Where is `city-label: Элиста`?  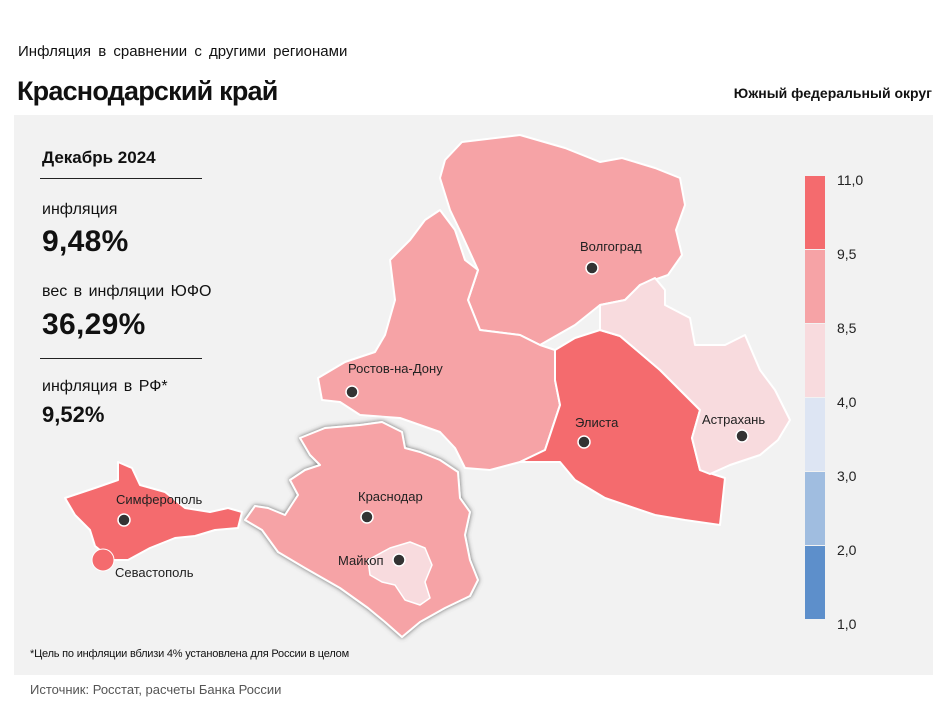
city-label: Элиста is located at coordinates (597, 422).